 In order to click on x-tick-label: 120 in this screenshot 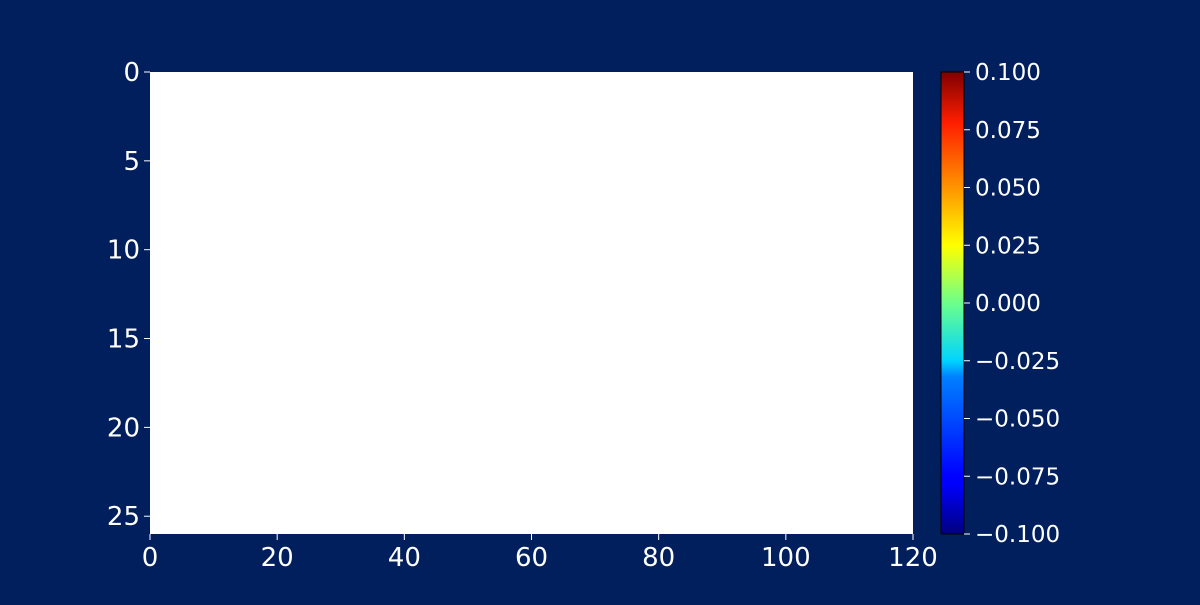, I will do `click(913, 558)`.